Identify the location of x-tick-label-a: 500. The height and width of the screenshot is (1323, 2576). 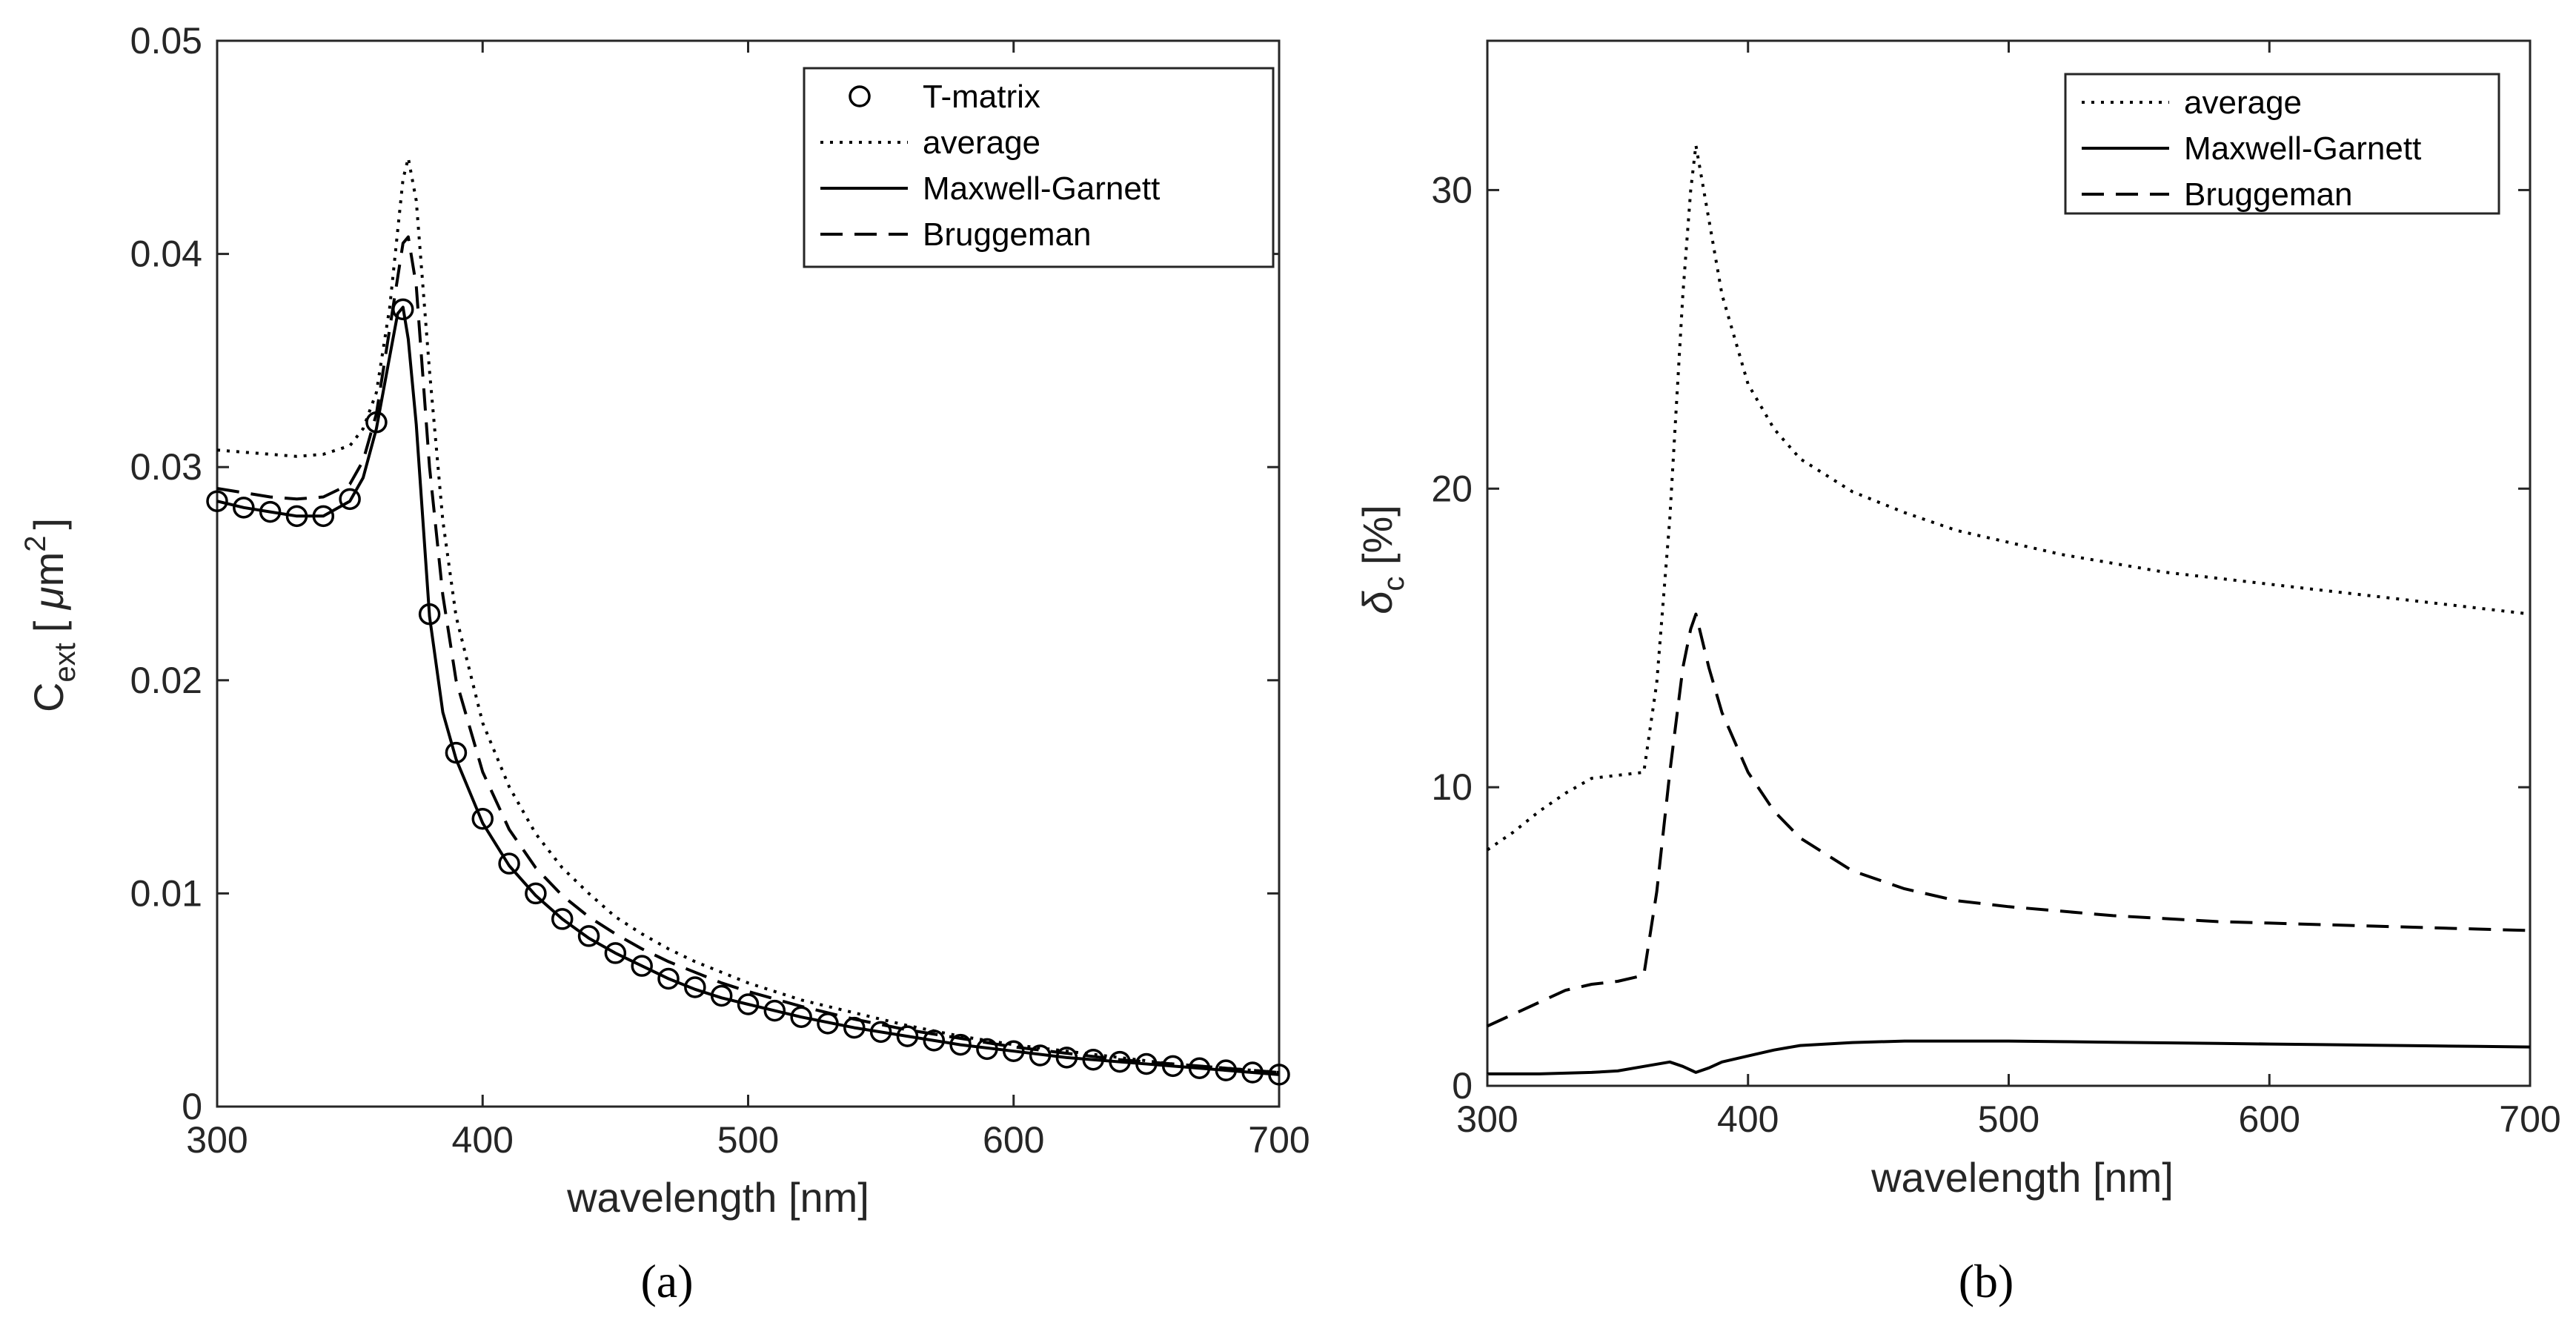
(748, 1140).